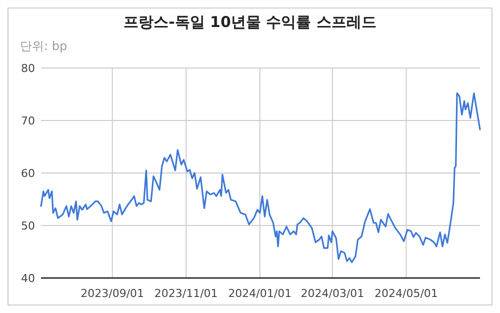  Describe the element at coordinates (332, 293) in the screenshot. I see `x-tick-label: 2024/03/01` at that location.